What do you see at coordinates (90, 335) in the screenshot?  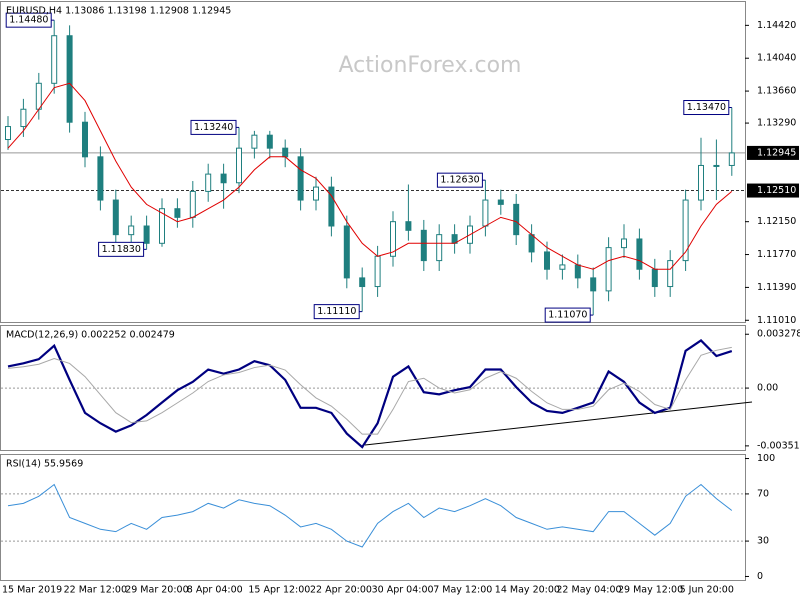 I see `panel-title: MACD(12,26,9) 0.002252 0.002479` at bounding box center [90, 335].